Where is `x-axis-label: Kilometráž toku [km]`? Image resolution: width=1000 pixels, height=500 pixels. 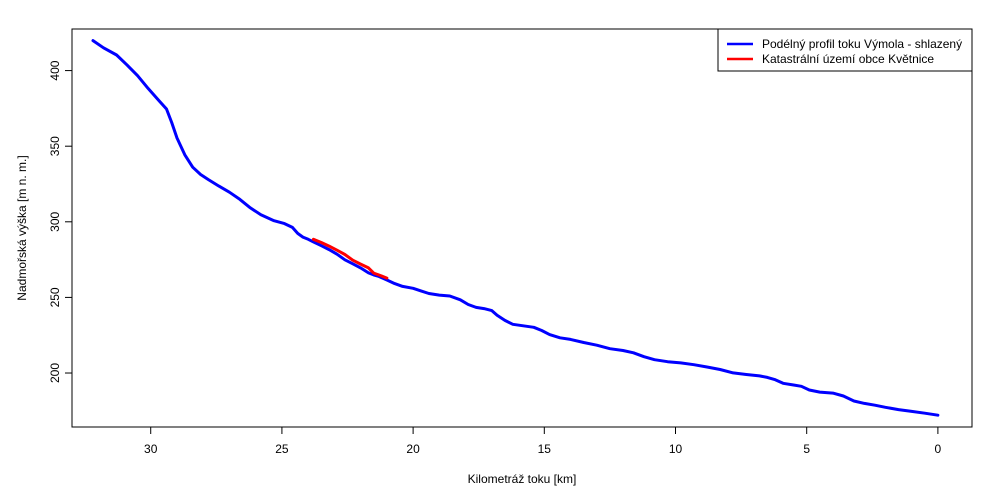
x-axis-label: Kilometráž toku [km] is located at coordinates (522, 479).